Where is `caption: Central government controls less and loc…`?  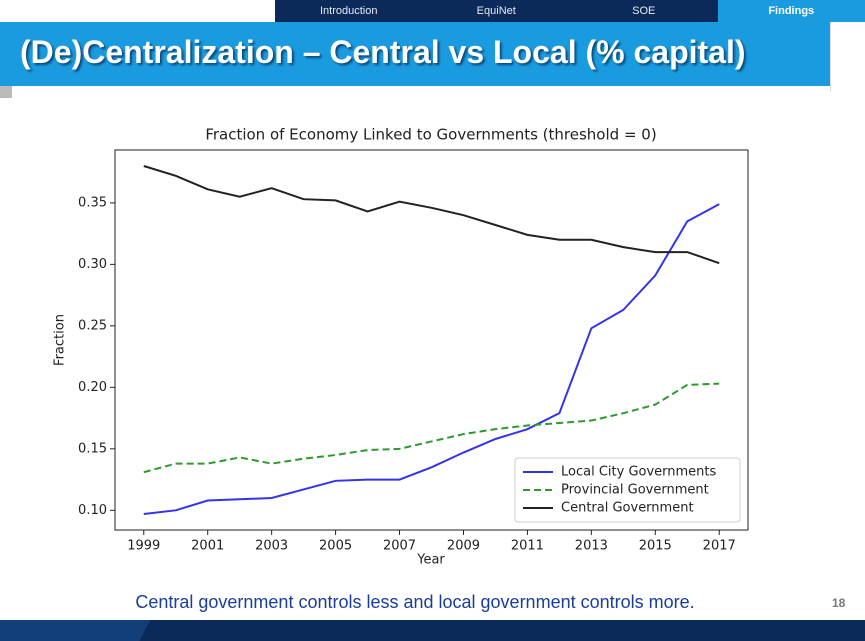
caption: Central government controls less and loc… is located at coordinates (415, 602).